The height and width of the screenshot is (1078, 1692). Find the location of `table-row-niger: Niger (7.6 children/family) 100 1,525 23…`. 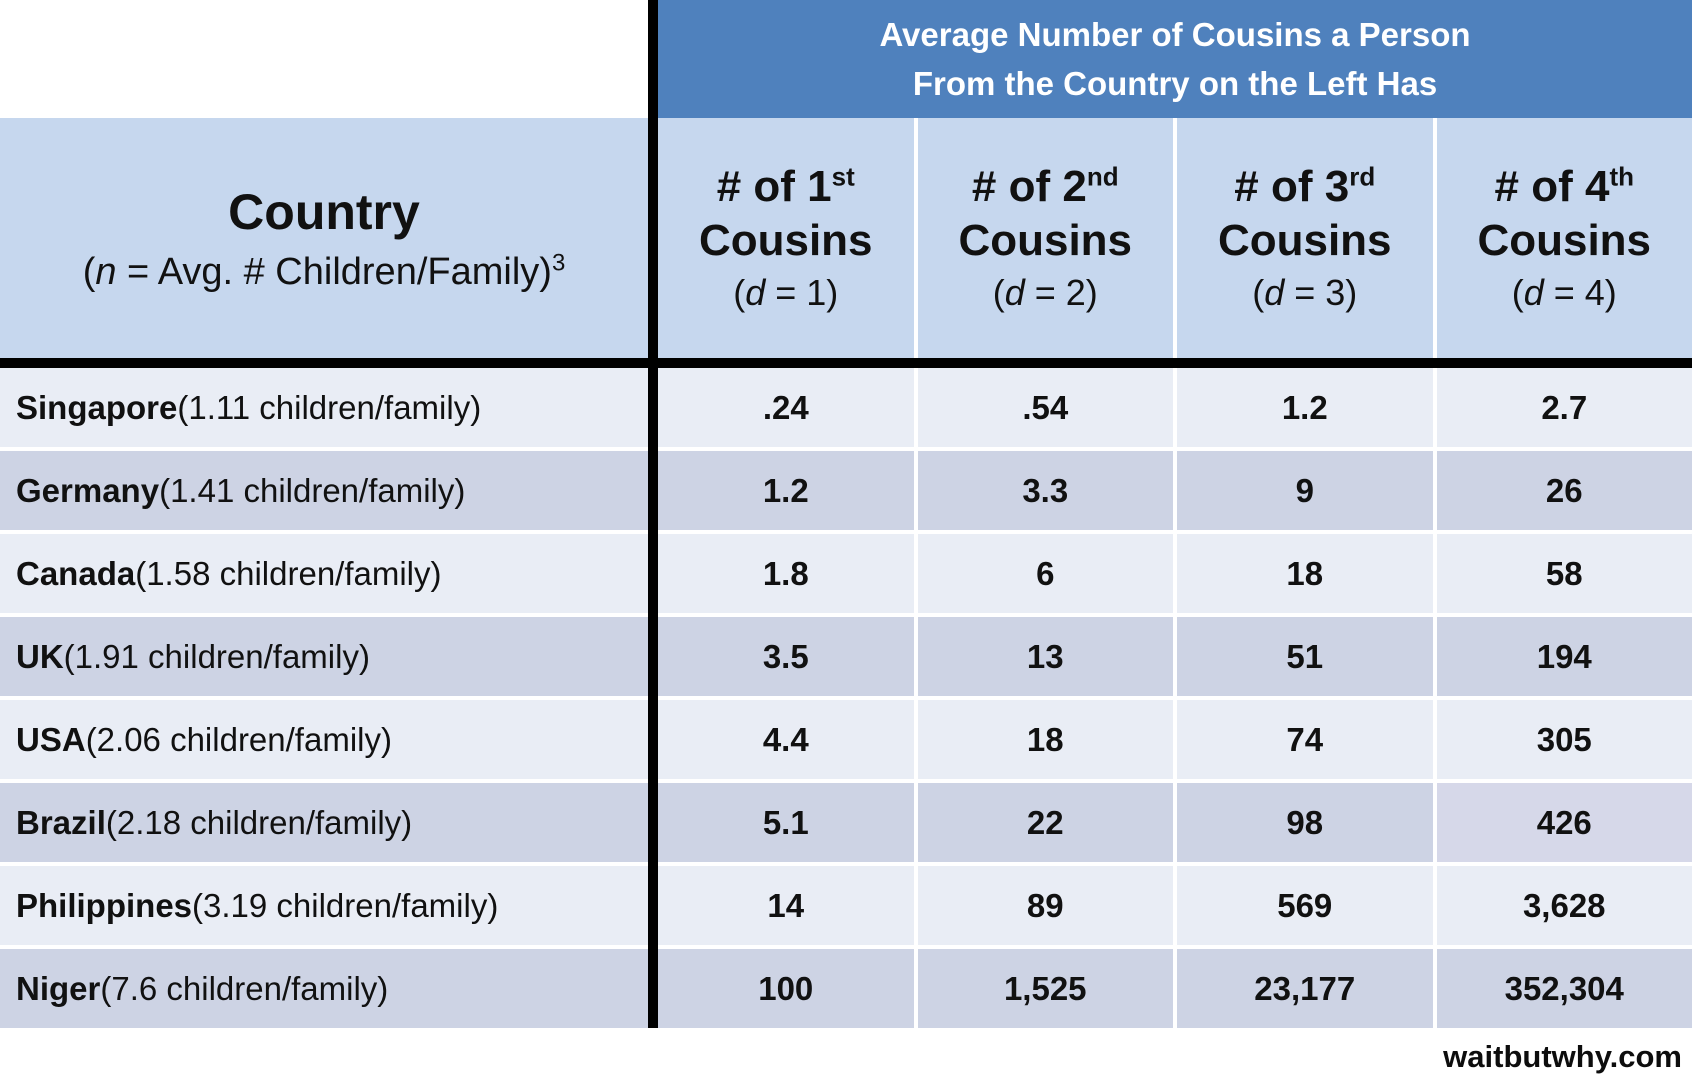

table-row-niger: Niger (7.6 children/family) 100 1,525 23… is located at coordinates (846, 988).